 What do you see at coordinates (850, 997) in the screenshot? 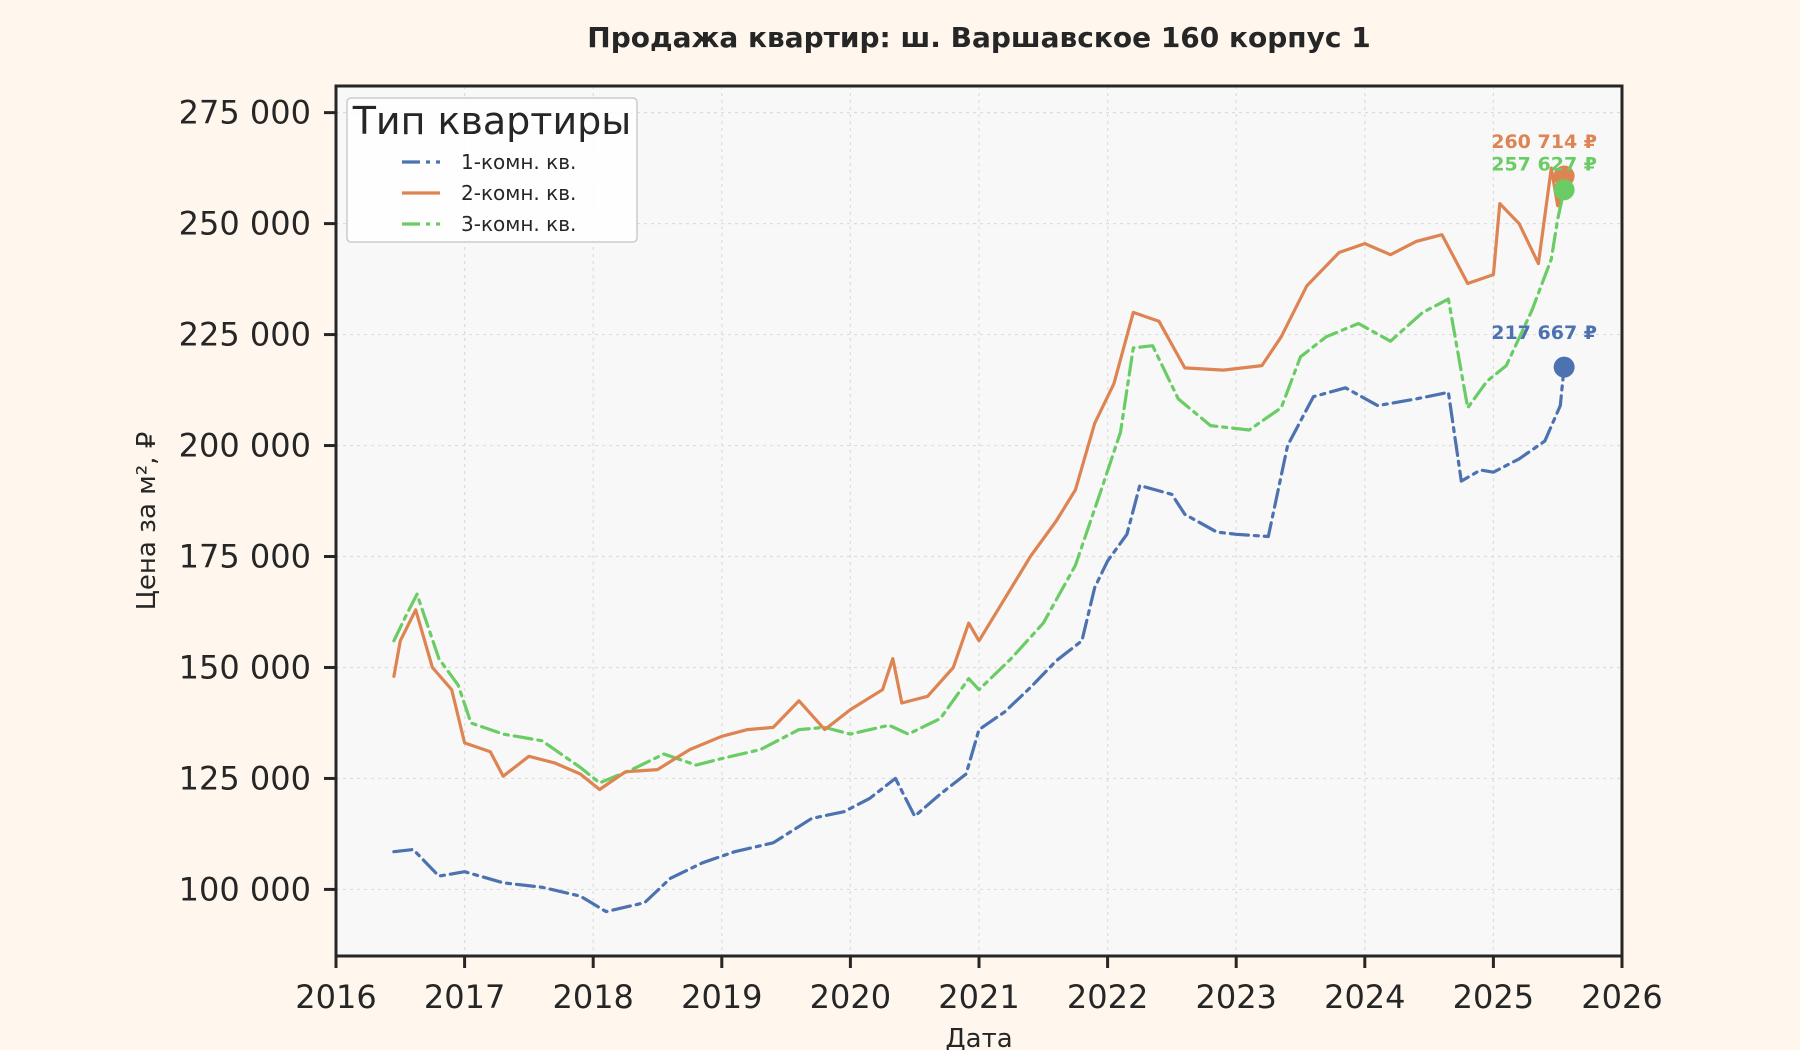
I see `x-tick-label: 2020` at bounding box center [850, 997].